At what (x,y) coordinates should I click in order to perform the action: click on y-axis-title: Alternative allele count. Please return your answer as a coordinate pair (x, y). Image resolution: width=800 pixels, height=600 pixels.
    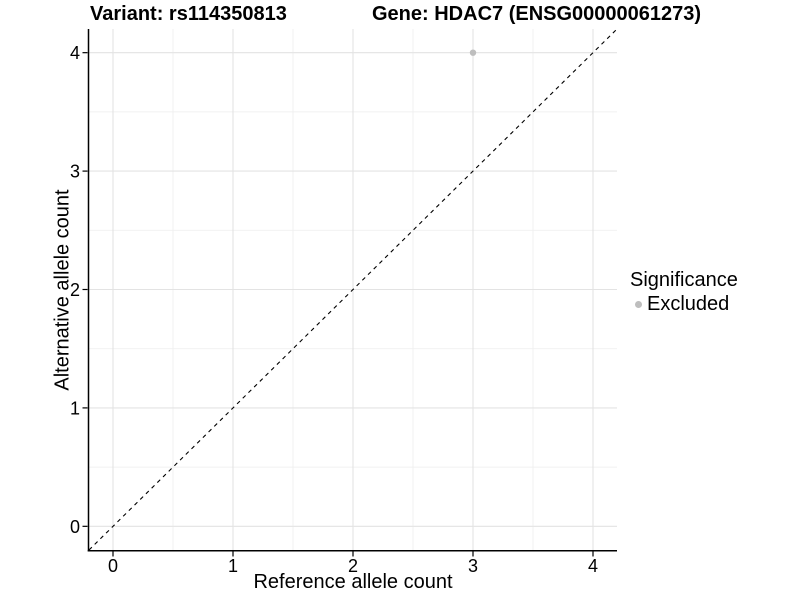
    Looking at the image, I should click on (62, 290).